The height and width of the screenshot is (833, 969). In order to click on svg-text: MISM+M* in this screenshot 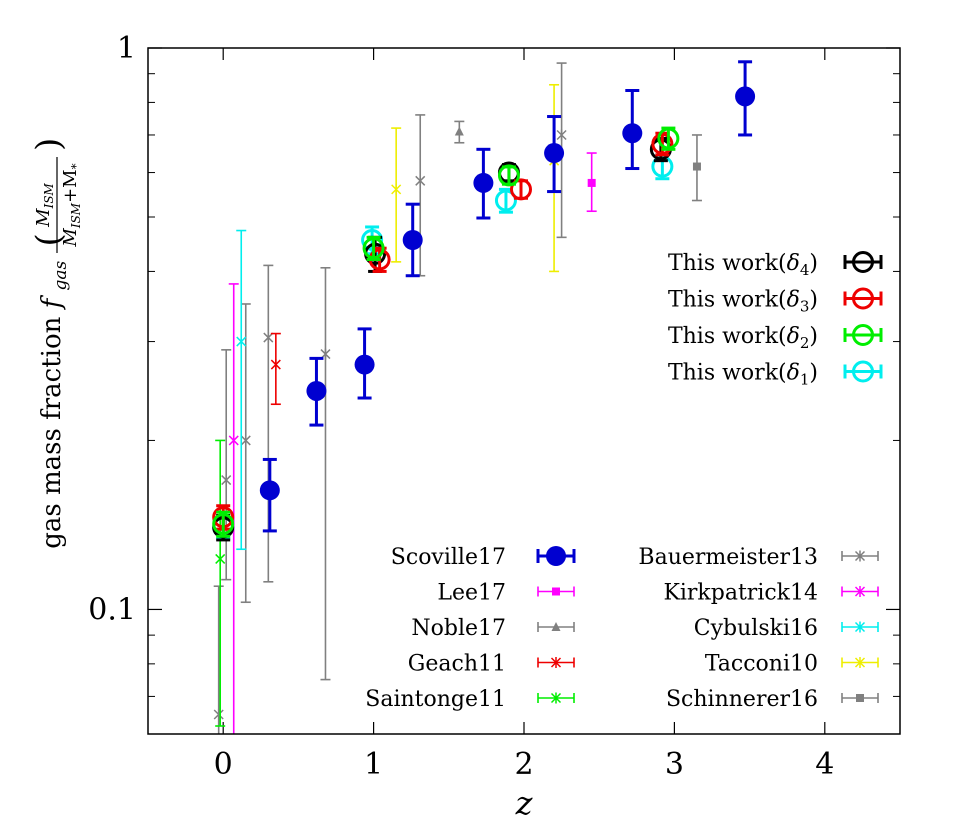, I will do `click(71, 205)`.